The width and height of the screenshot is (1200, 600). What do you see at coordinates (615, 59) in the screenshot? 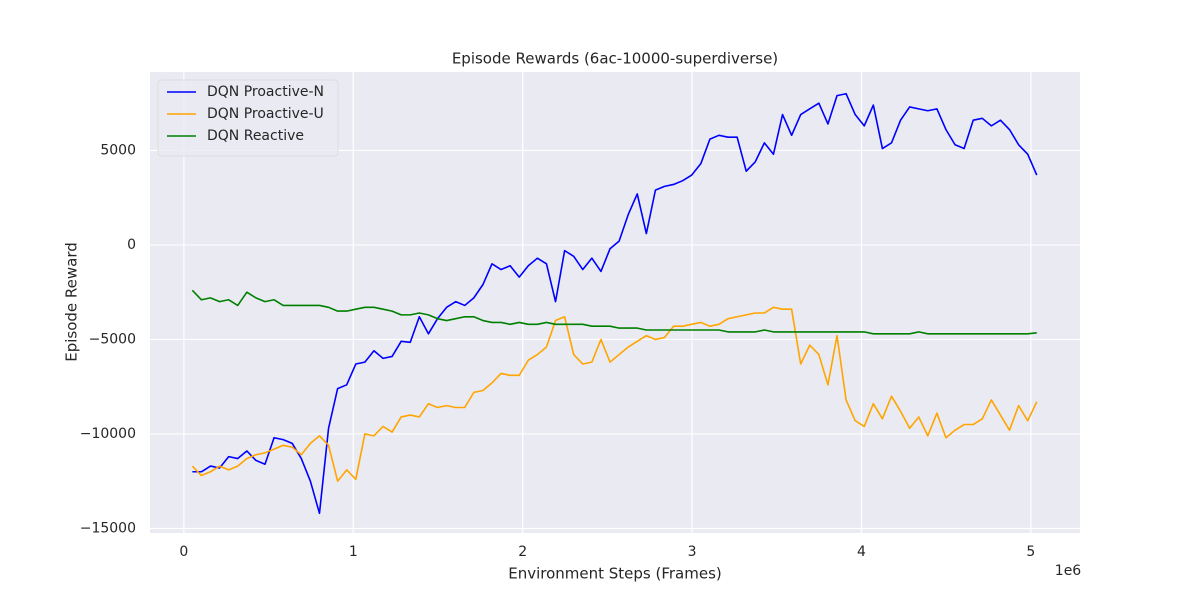
I see `chart-title: Episode Rewards (6ac-10000-superdiverse)` at bounding box center [615, 59].